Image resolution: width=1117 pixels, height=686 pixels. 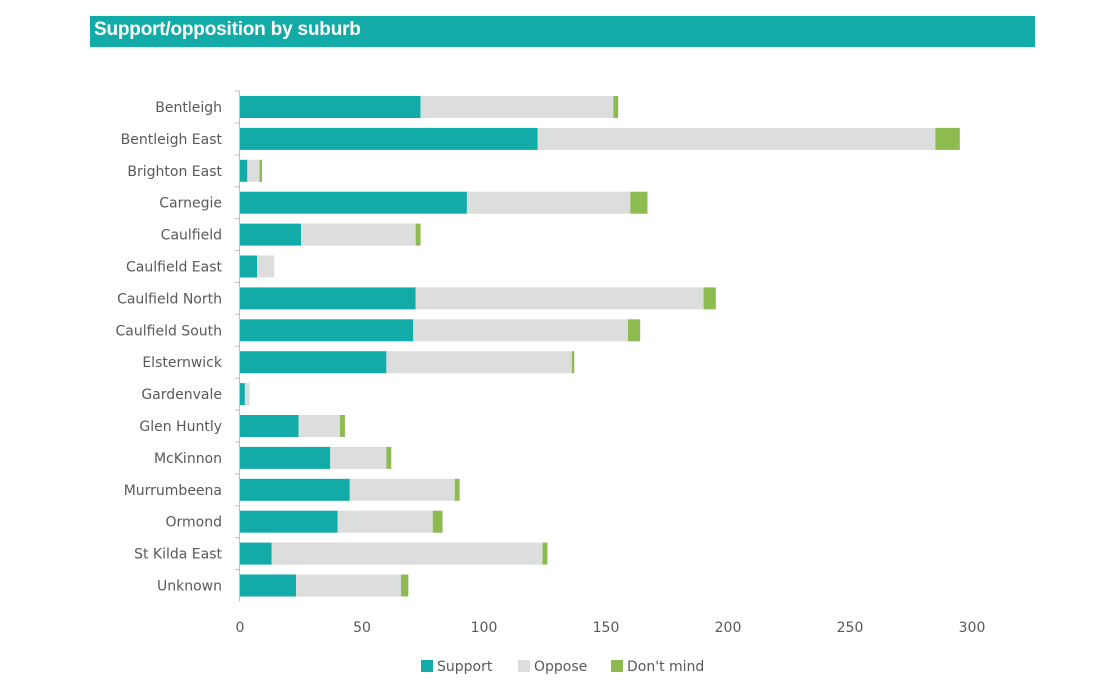 I want to click on x-tick-label: 250, so click(x=850, y=628).